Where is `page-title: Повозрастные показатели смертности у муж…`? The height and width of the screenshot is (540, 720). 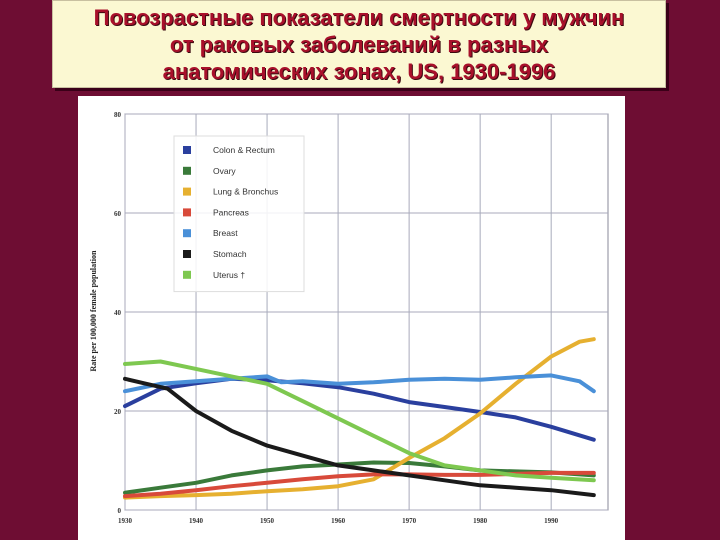
page-title: Повозрастные показатели смертности у муж… is located at coordinates (359, 44).